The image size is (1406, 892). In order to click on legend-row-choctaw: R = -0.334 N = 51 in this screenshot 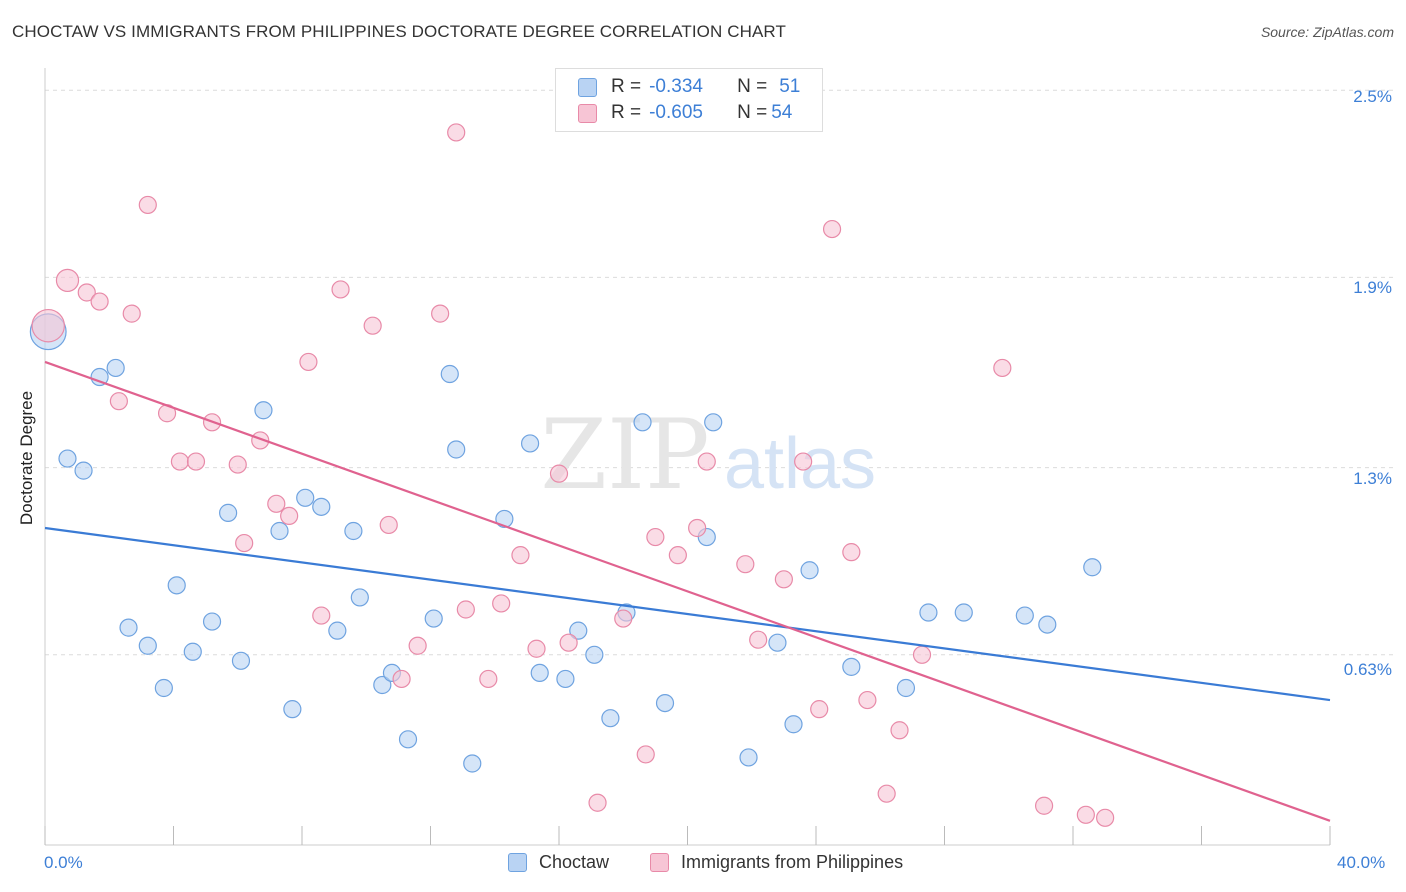, I will do `click(689, 87)`.